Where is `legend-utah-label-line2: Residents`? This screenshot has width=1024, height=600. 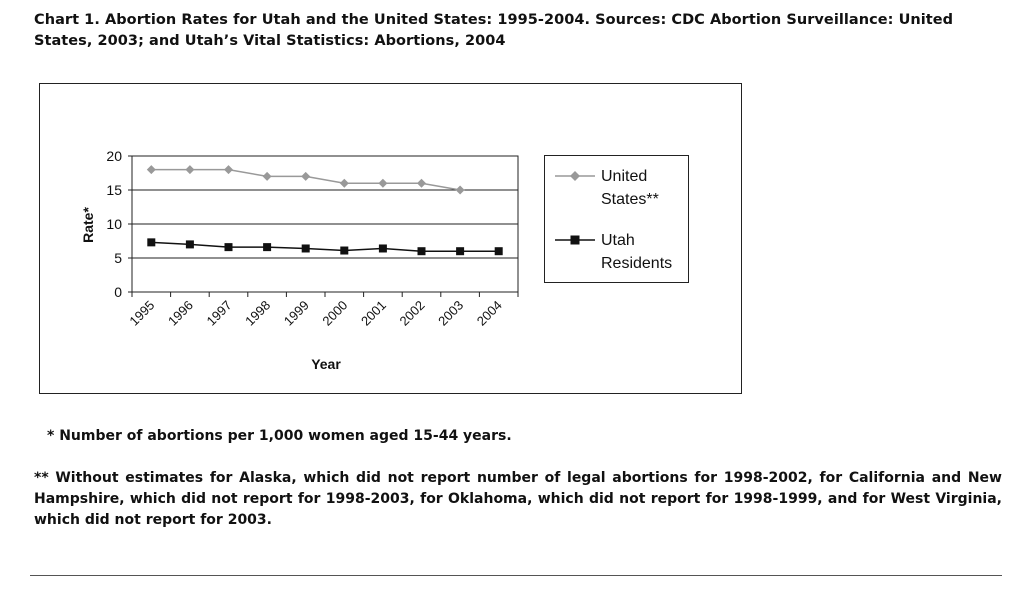 legend-utah-label-line2: Residents is located at coordinates (636, 263).